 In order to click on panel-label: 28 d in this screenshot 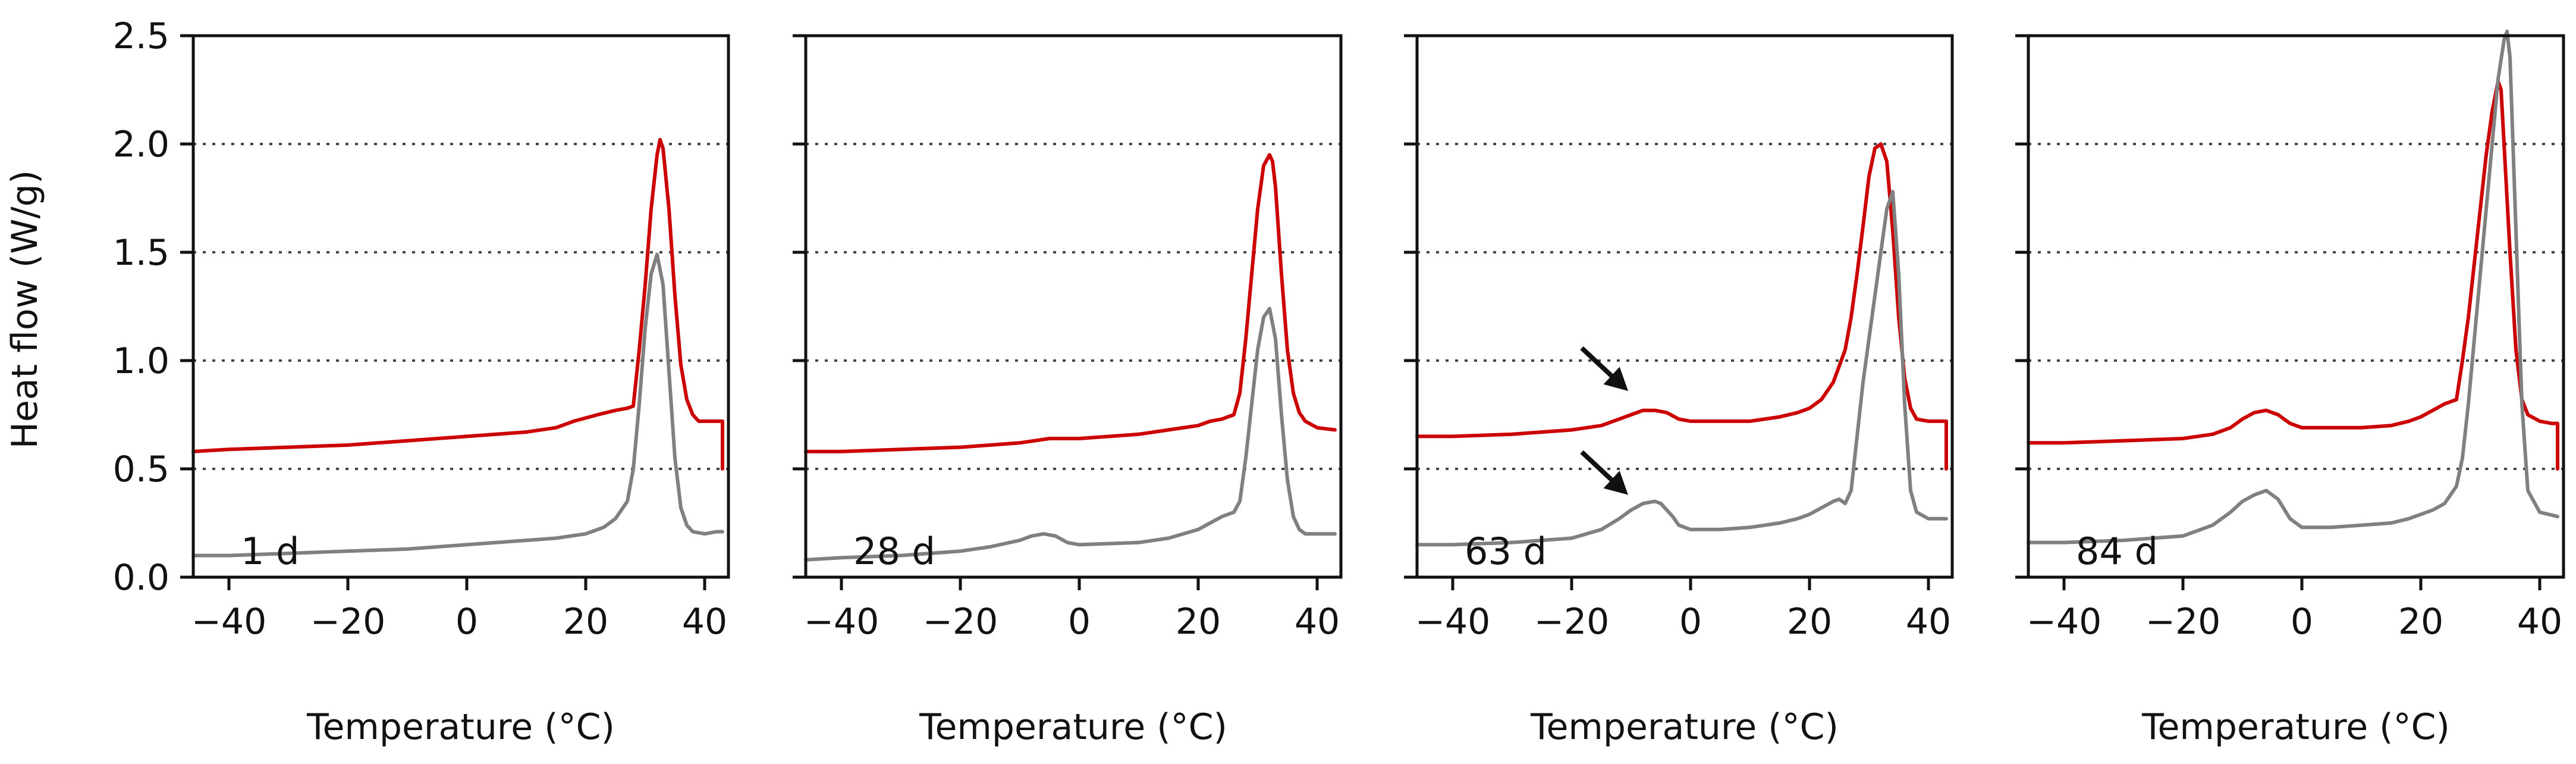, I will do `click(894, 551)`.